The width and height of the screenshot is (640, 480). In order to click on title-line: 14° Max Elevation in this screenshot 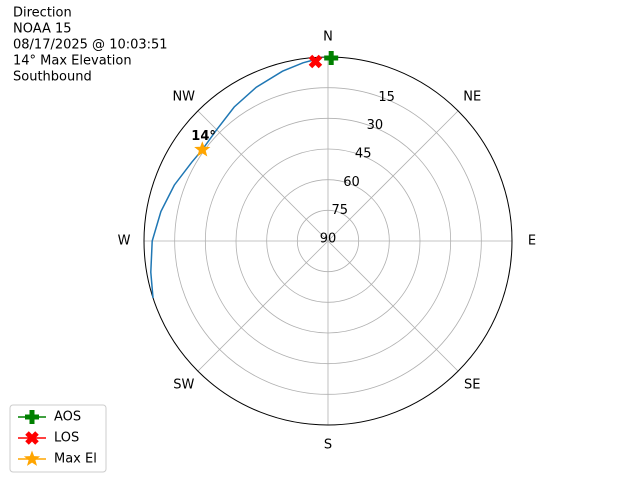, I will do `click(72, 61)`.